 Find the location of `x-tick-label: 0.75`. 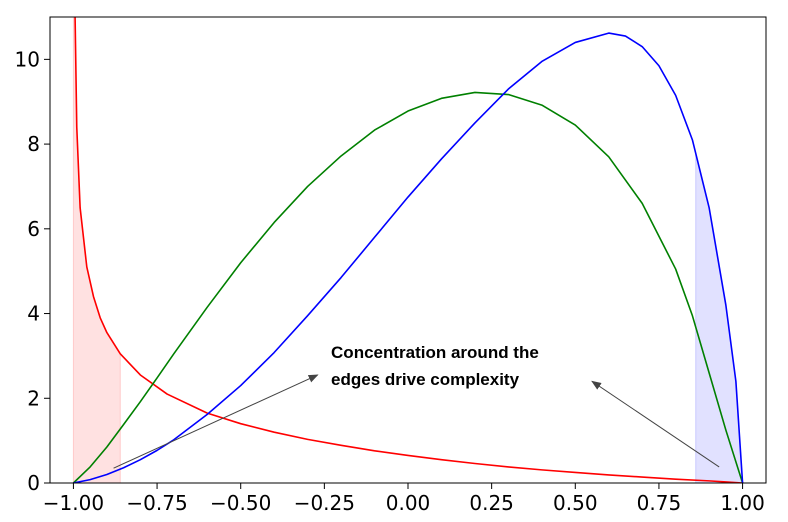

x-tick-label: 0.75 is located at coordinates (659, 503).